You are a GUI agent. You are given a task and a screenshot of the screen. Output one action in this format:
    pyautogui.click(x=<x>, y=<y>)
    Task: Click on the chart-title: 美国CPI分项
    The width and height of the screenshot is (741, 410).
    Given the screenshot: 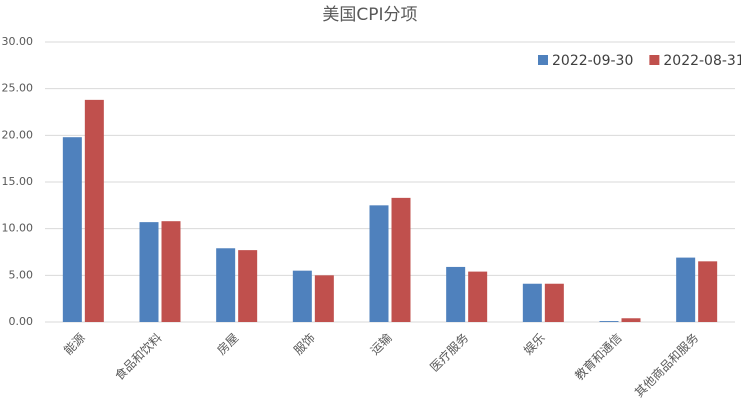 What is the action you would take?
    pyautogui.click(x=369, y=15)
    